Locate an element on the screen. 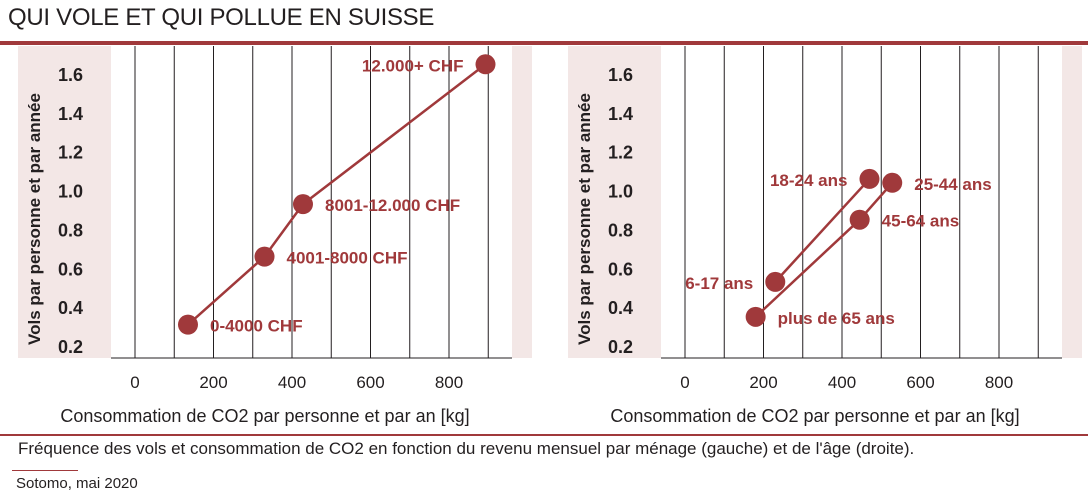 Image resolution: width=1088 pixels, height=503 pixels. data-label: 8001-12.000 CHF is located at coordinates (392, 205).